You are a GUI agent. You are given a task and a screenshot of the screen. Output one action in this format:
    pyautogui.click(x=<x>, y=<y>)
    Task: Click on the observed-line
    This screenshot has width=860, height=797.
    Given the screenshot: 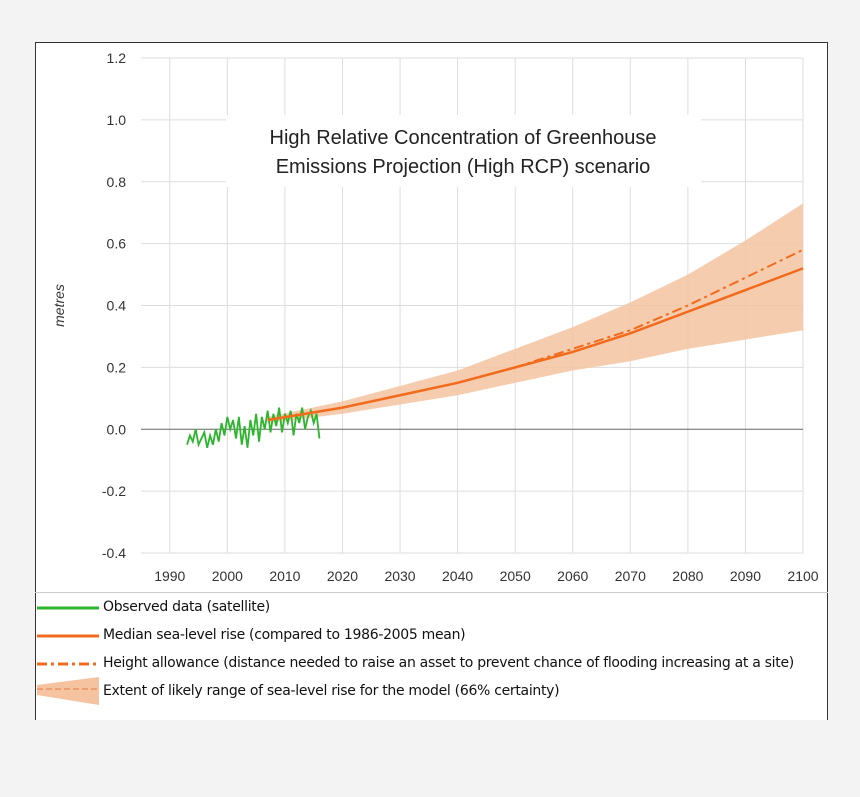 What is the action you would take?
    pyautogui.click(x=253, y=428)
    